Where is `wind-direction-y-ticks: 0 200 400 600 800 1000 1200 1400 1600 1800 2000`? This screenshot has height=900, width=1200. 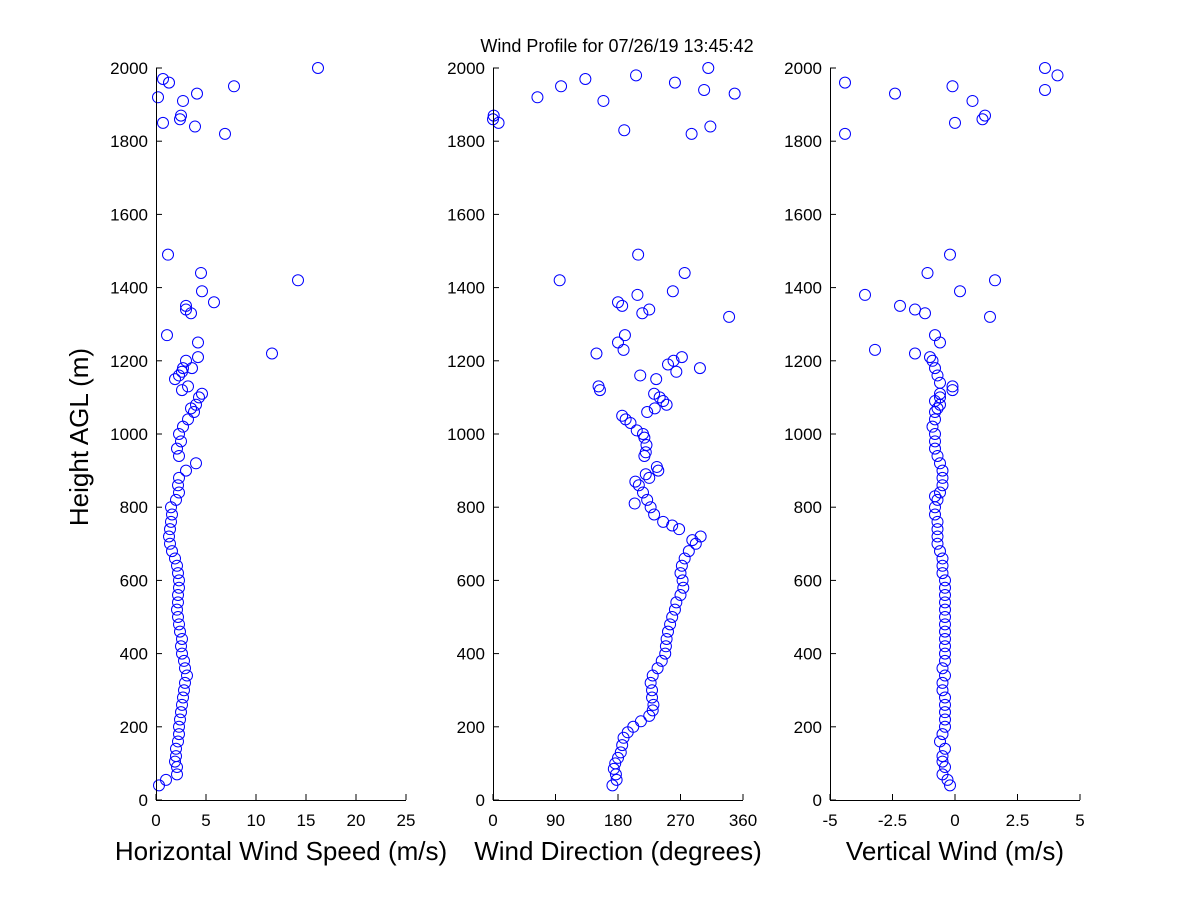
wind-direction-y-ticks: 0 200 400 600 800 1000 1200 1400 1600 1800 2000 is located at coordinates (473, 434).